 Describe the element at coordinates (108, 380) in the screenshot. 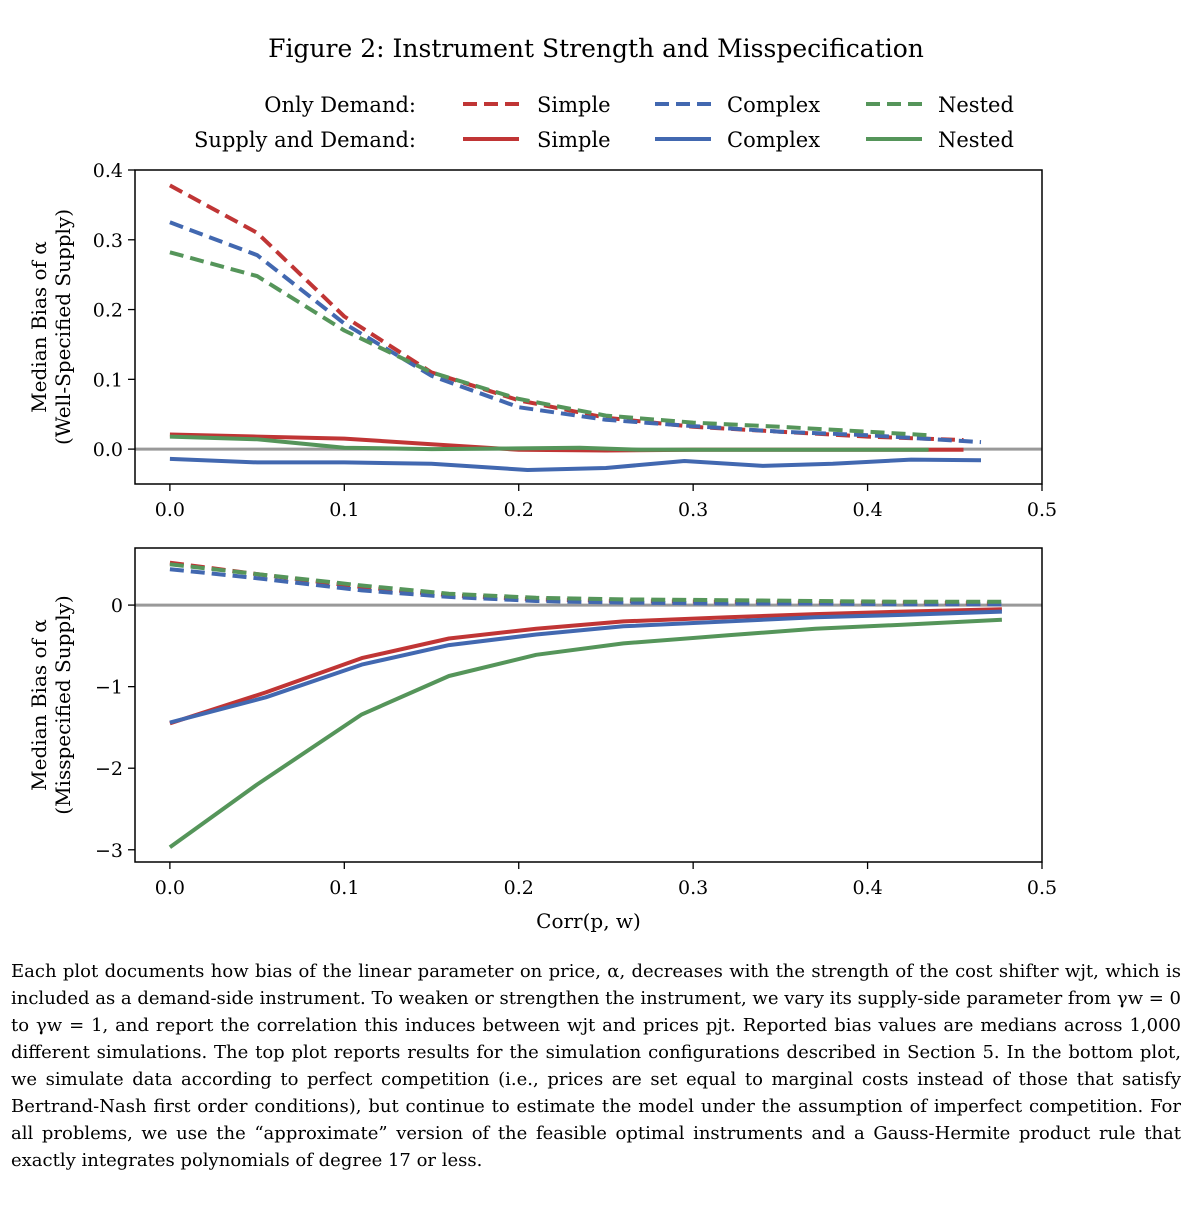

I see `y-tick-label: 0.1` at that location.